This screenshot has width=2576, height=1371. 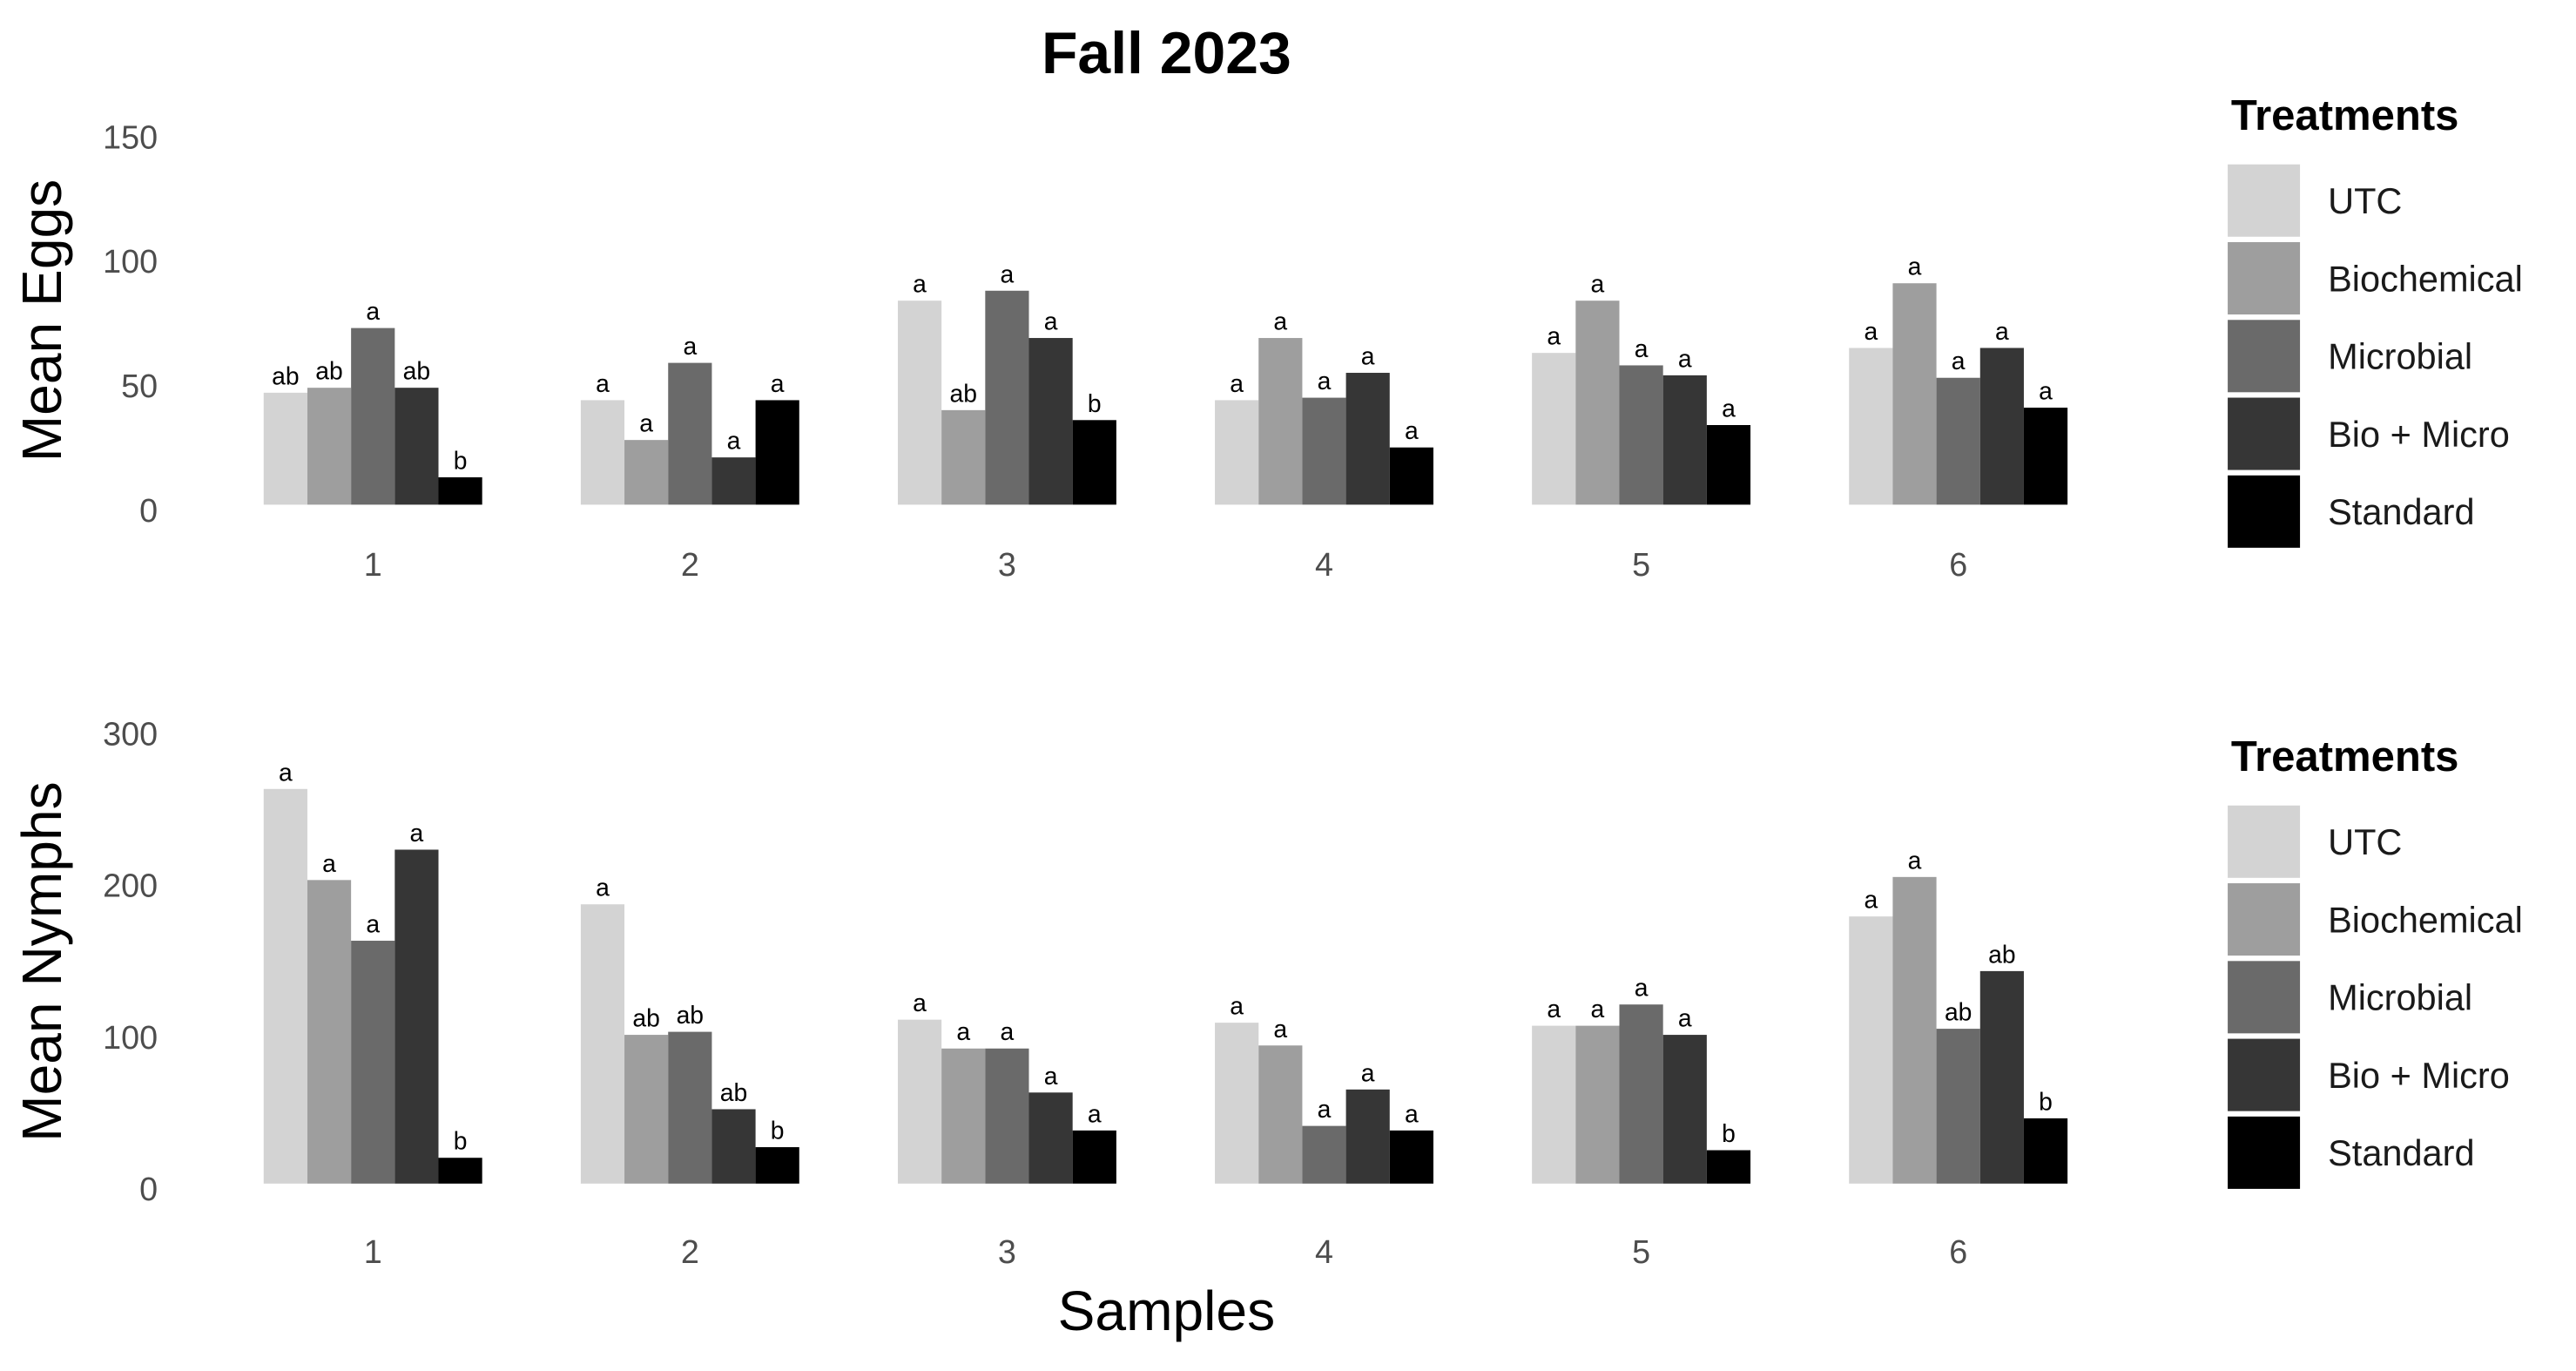 I want to click on x-axis-label: Samples, so click(x=1167, y=1311).